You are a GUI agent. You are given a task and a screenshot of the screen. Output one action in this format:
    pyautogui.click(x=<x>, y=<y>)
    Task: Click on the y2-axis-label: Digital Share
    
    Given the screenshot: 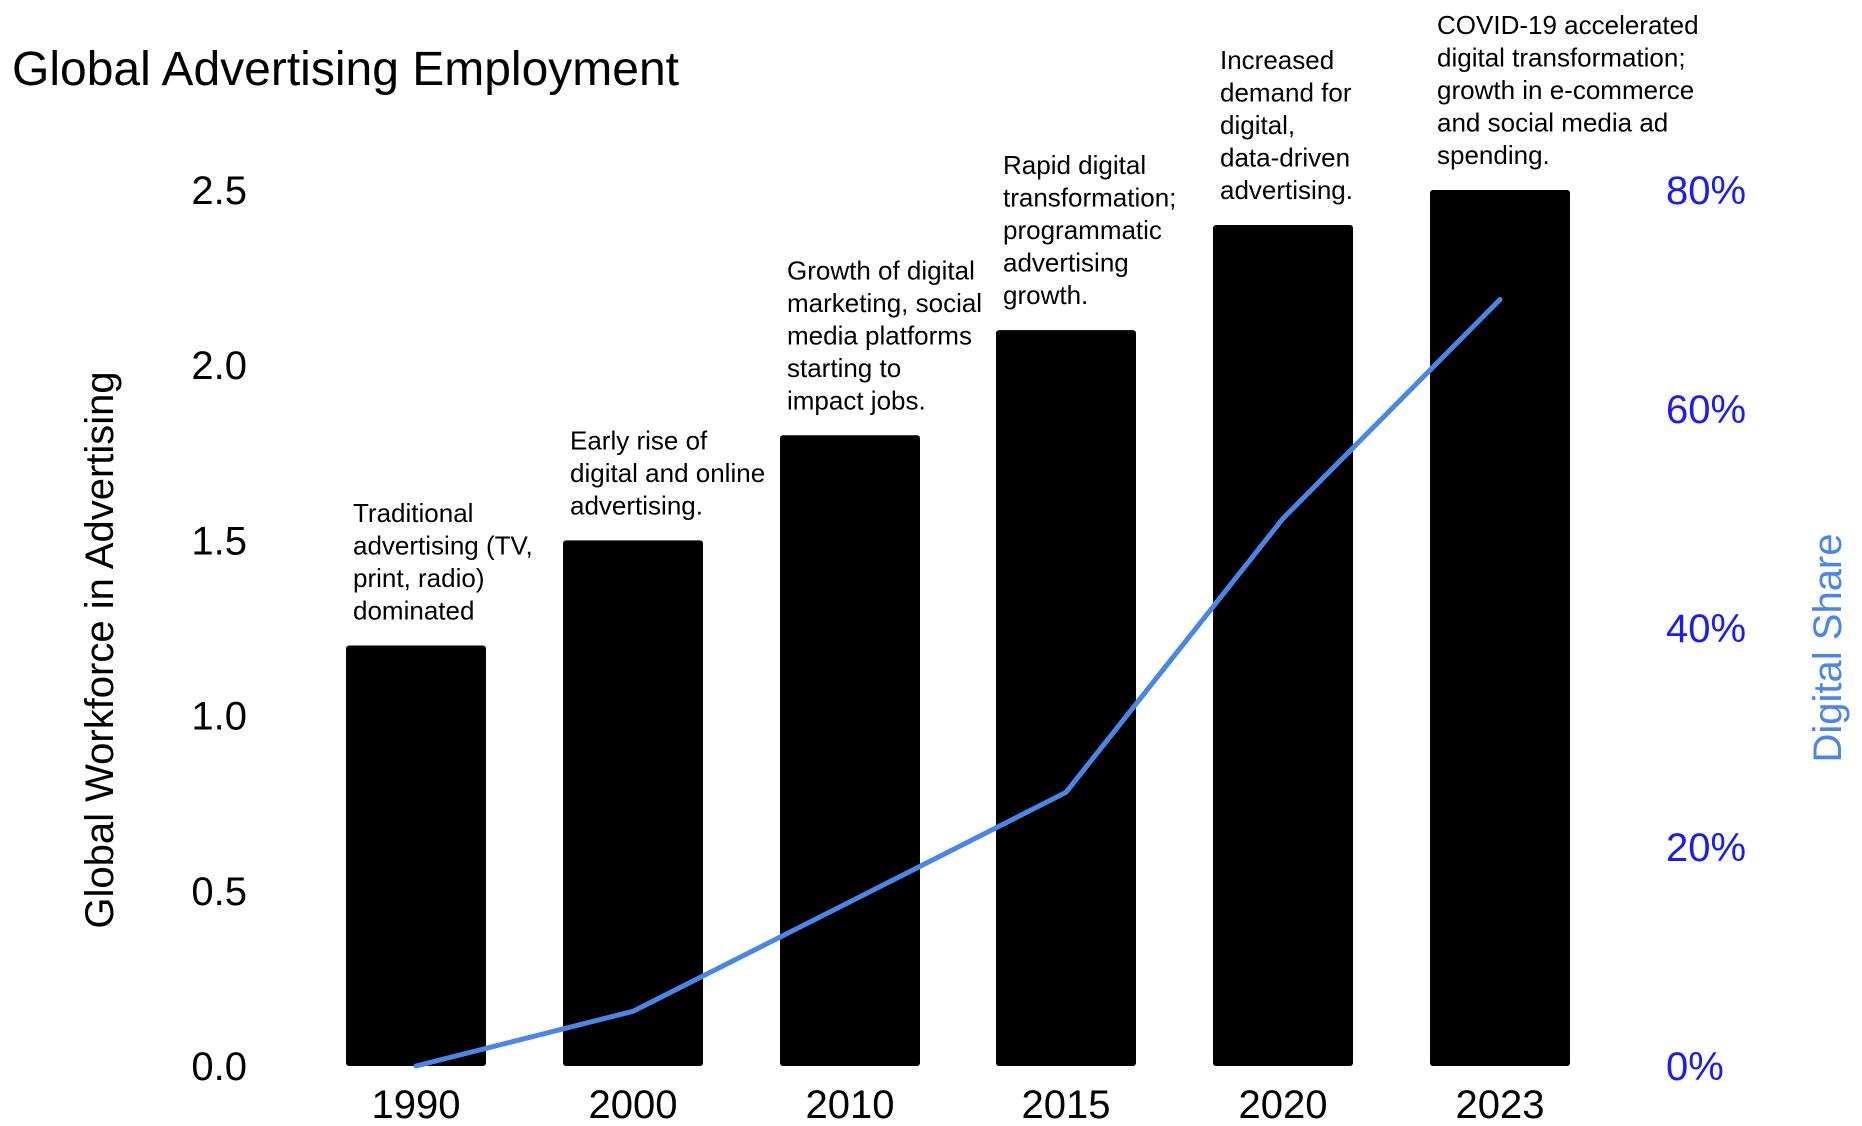 What is the action you would take?
    pyautogui.click(x=1828, y=647)
    